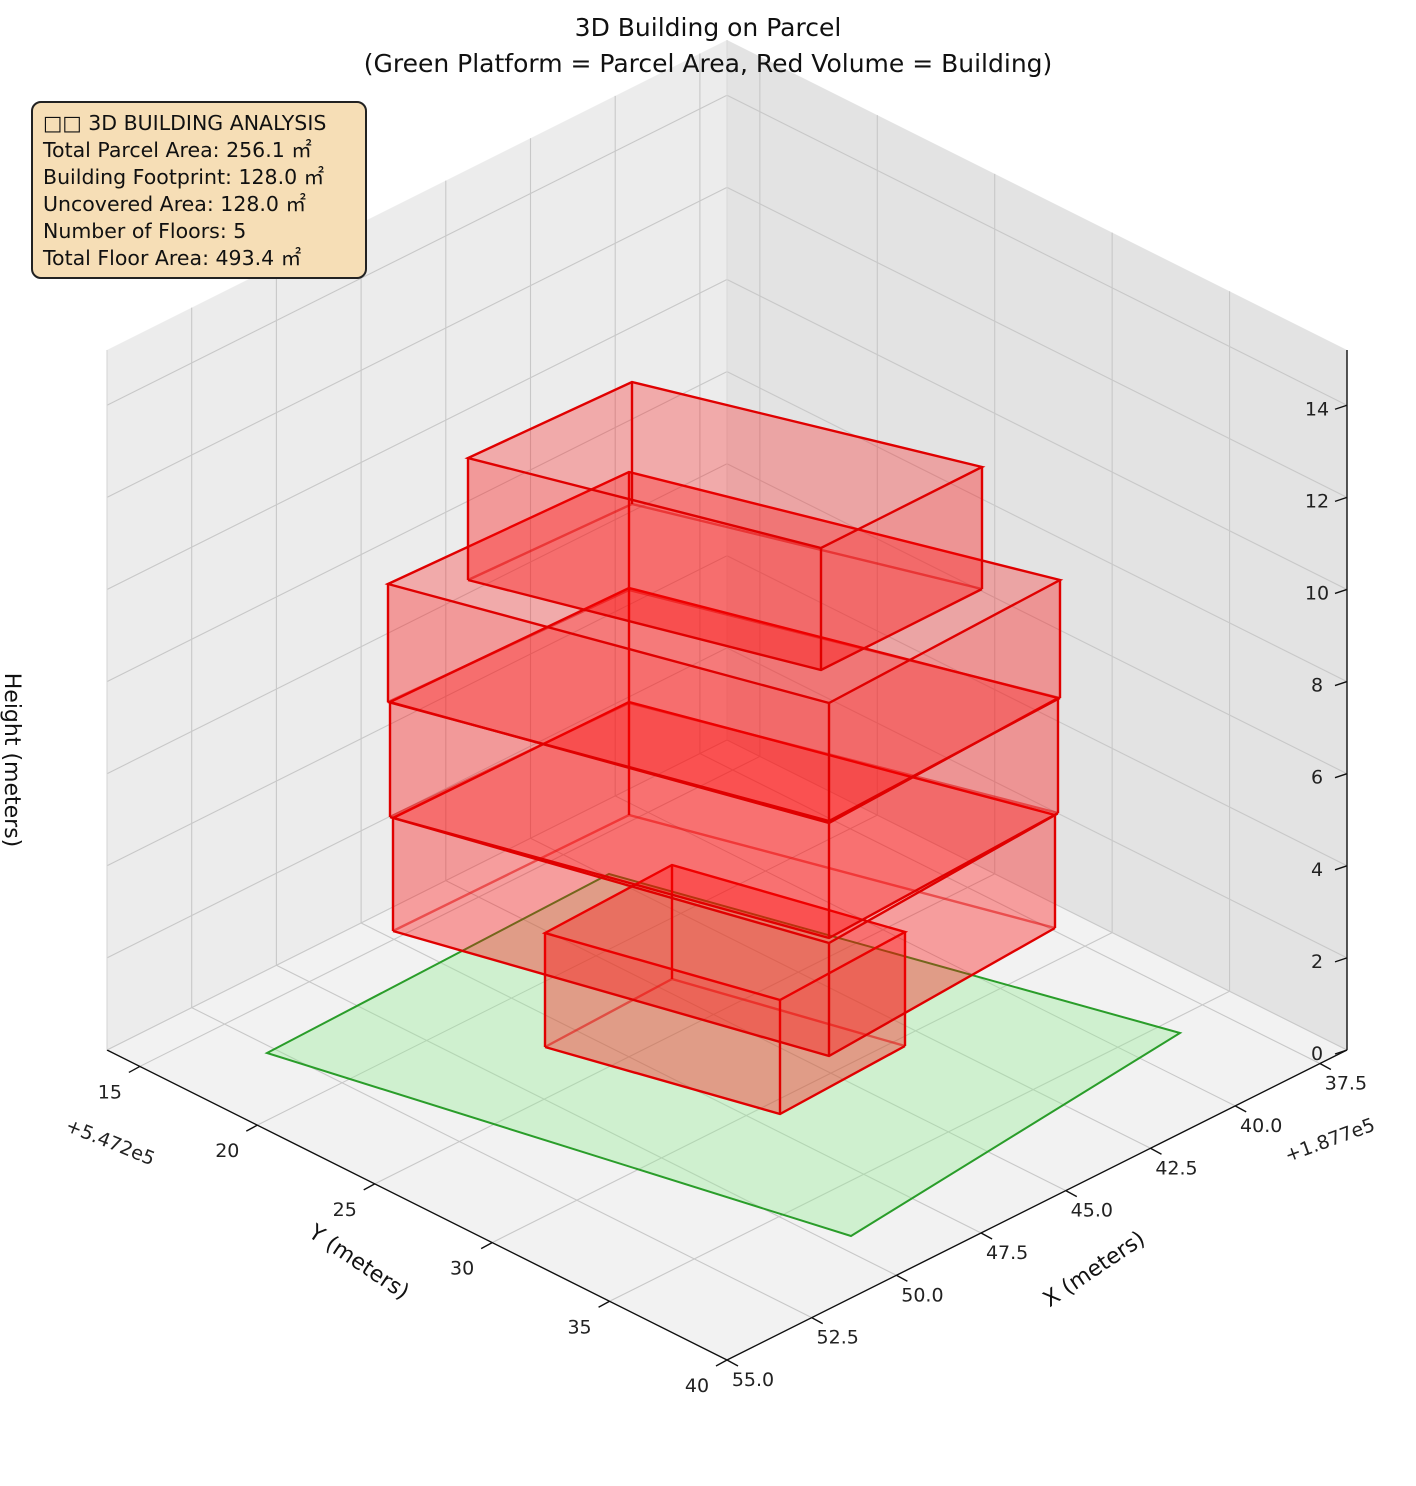 The width and height of the screenshot is (1416, 1486). I want to click on floor-4-right-face, so click(944, 700).